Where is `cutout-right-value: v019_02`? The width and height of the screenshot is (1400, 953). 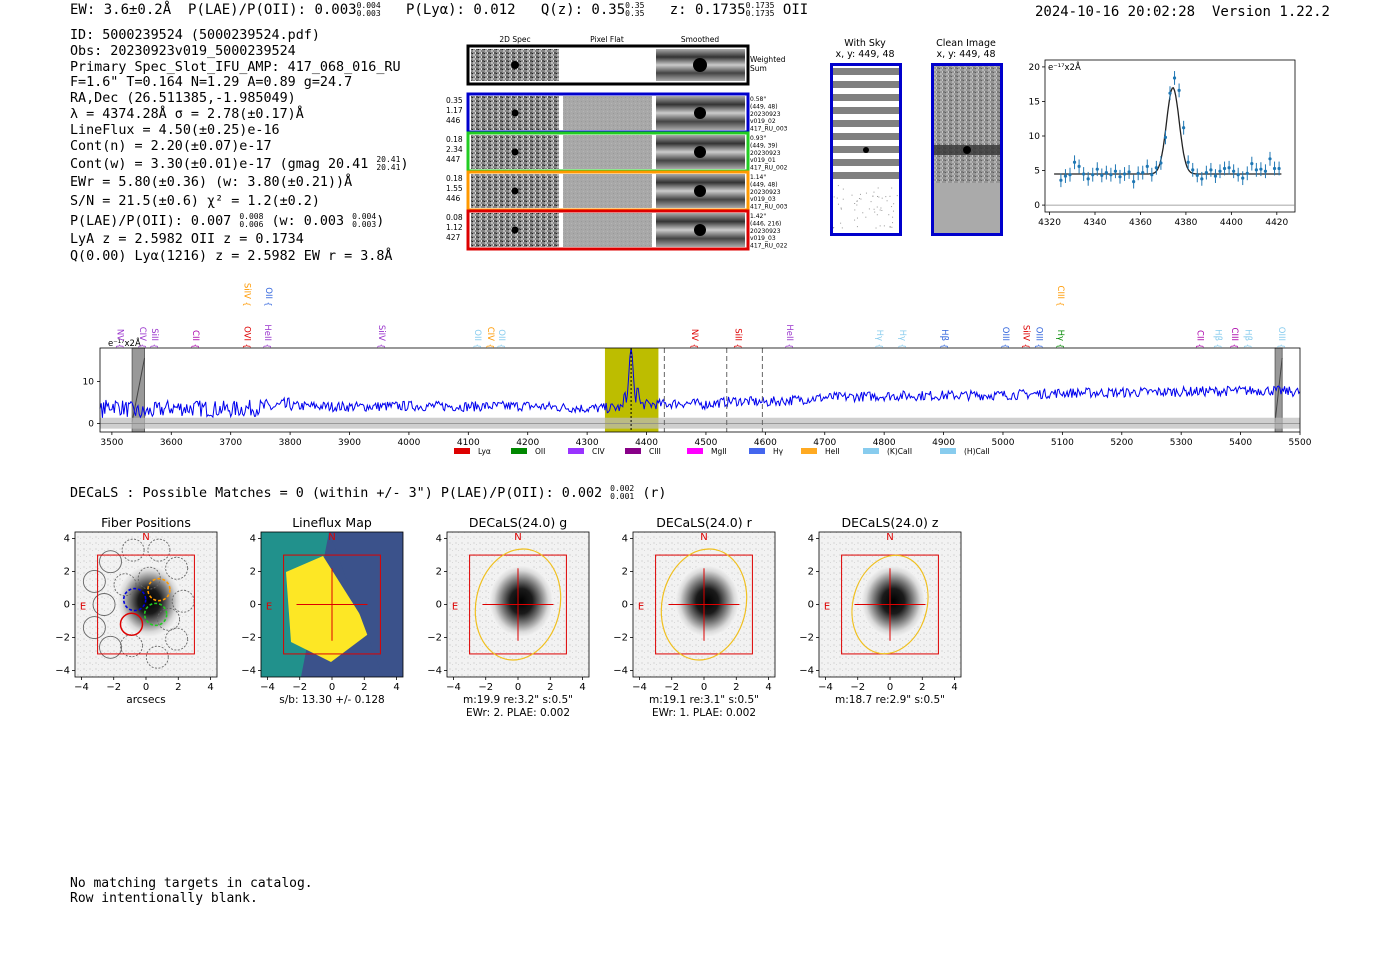 cutout-right-value: v019_02 is located at coordinates (763, 121).